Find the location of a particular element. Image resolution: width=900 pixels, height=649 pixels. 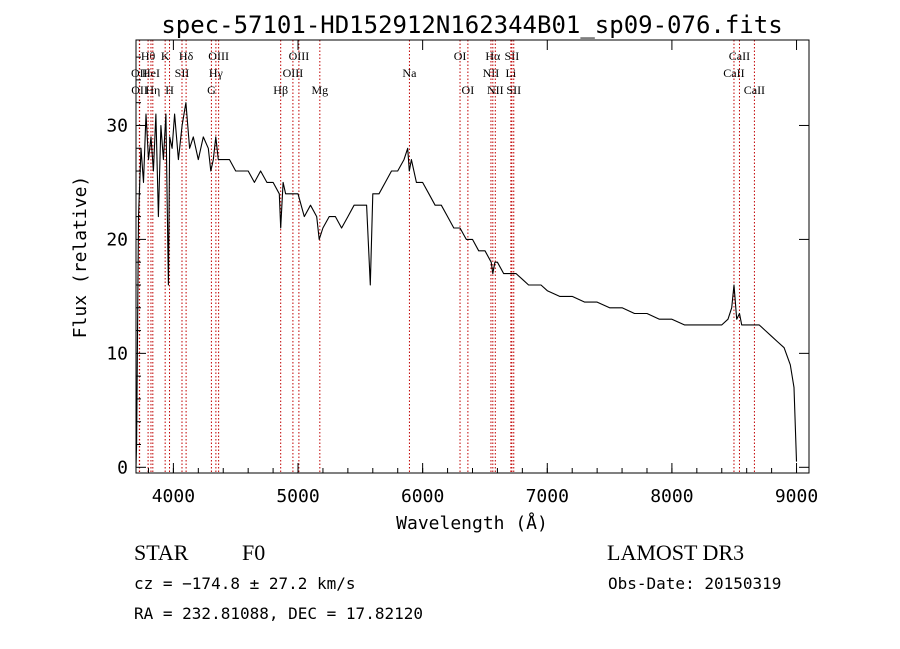

ra-dec-coordinates: RA = 232.81088, DEC = 17.82120 is located at coordinates (278, 613).